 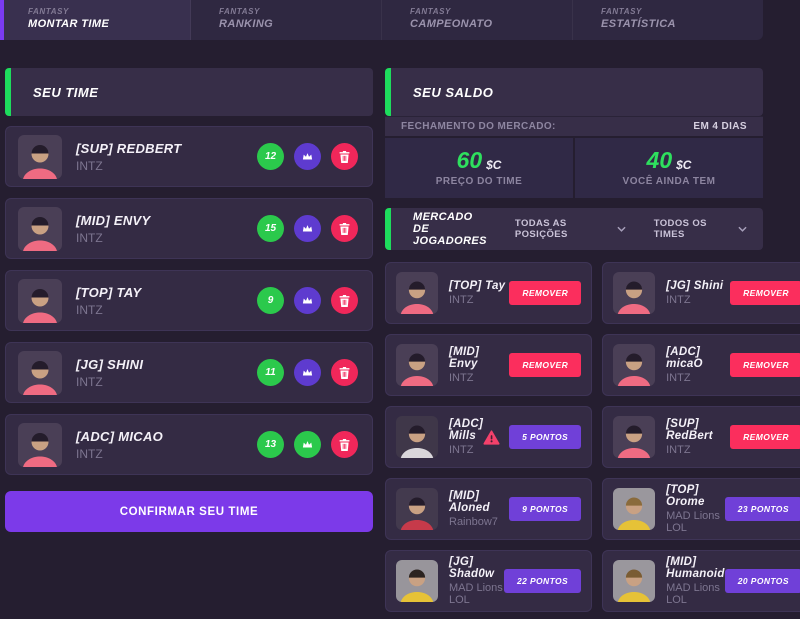 I want to click on points-badge: 12, so click(x=270, y=156).